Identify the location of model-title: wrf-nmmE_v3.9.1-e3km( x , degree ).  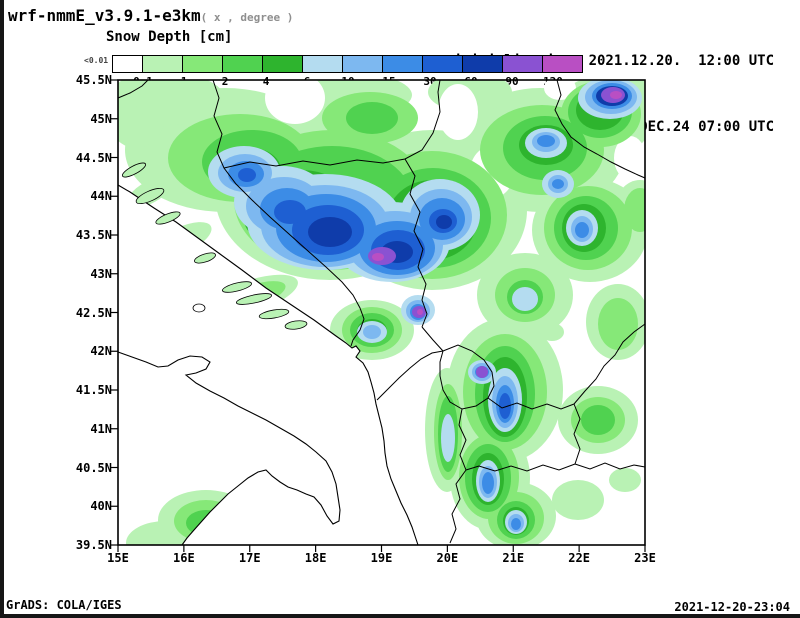
(150, 15).